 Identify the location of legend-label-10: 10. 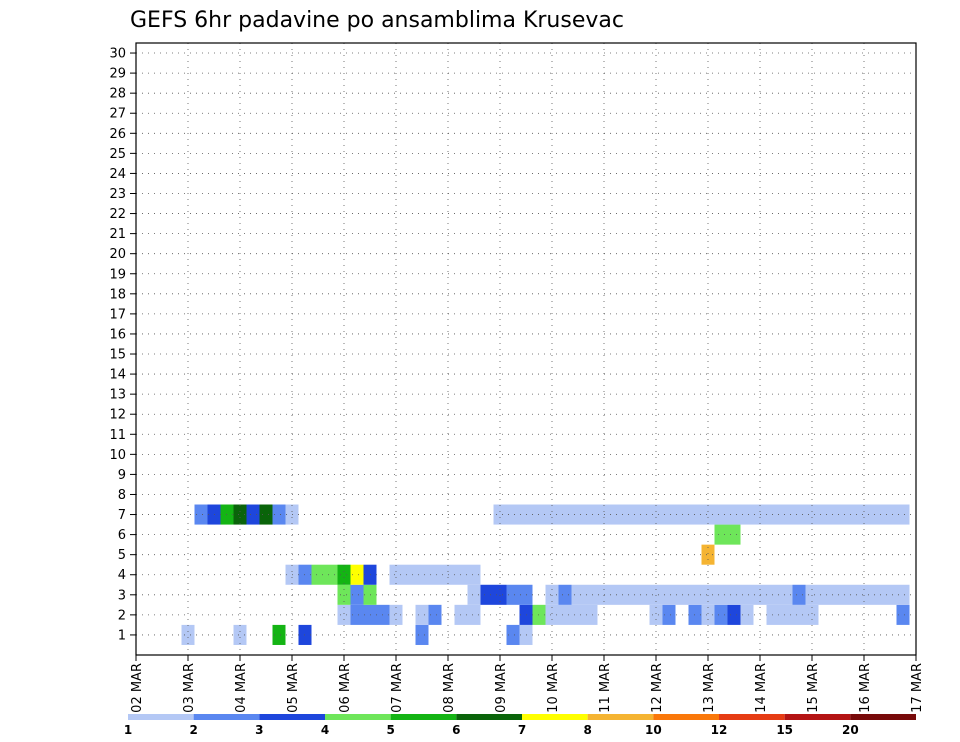
(653, 730).